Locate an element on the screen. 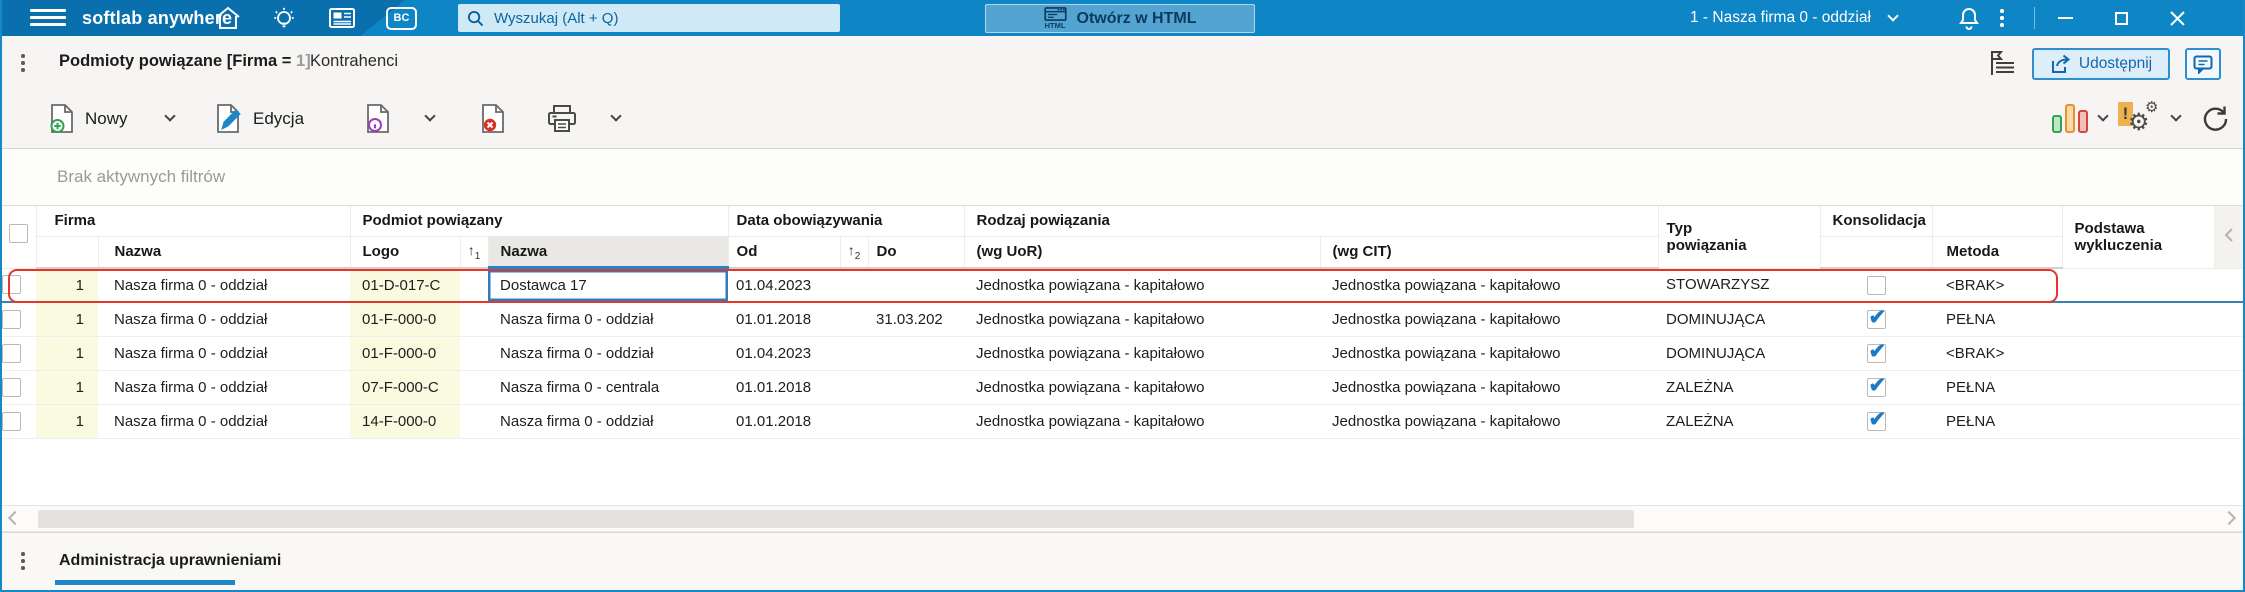 This screenshot has width=2245, height=592. cell-metoda: <BRAK> is located at coordinates (1997, 285).